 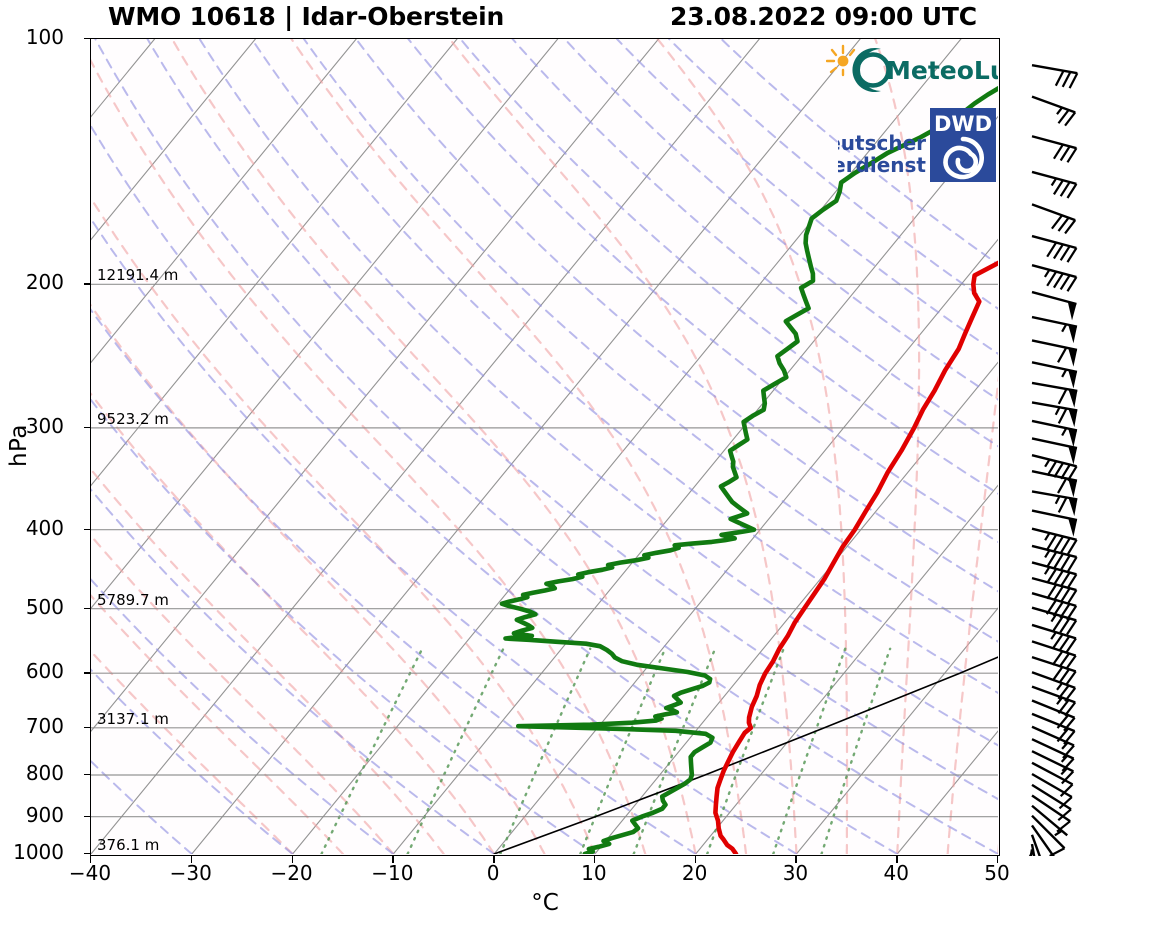 I want to click on sun-disc, so click(x=843, y=61).